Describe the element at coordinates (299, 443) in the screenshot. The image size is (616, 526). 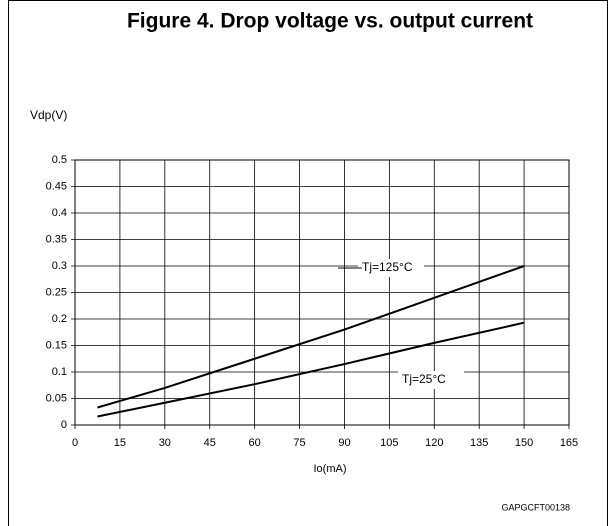
I see `x-tick-label: 75` at that location.